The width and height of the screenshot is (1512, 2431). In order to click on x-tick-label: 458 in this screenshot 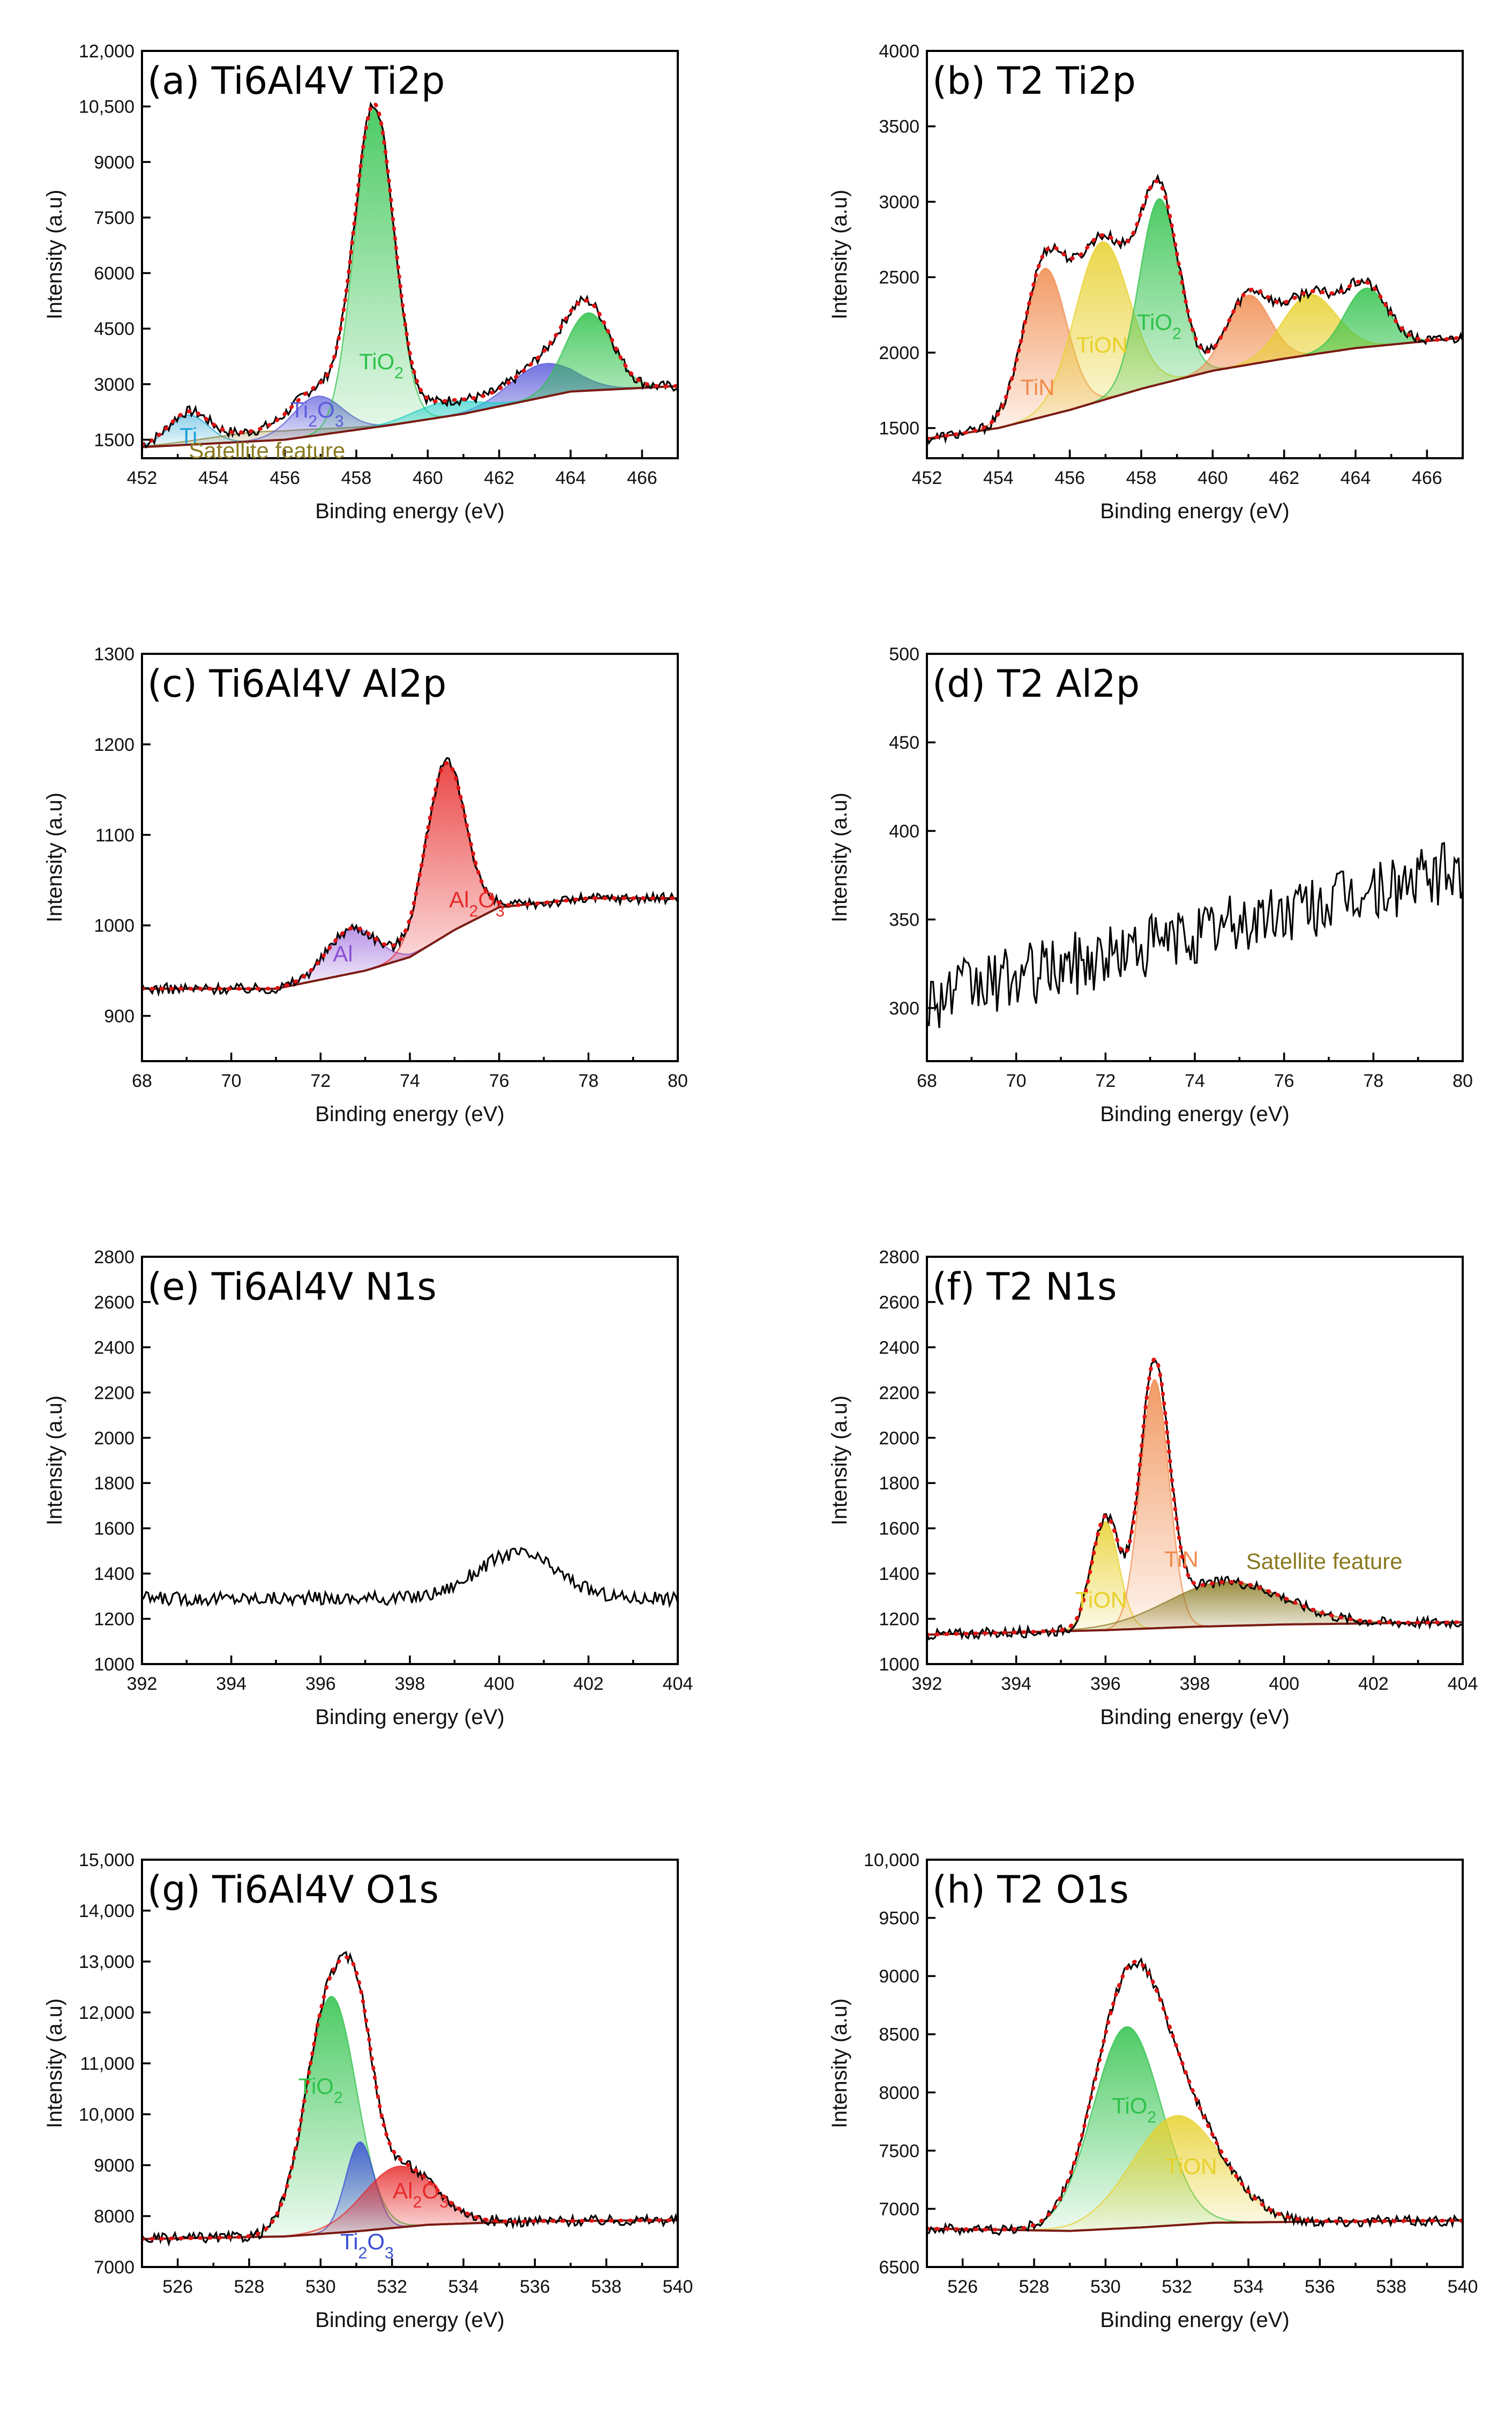, I will do `click(1141, 478)`.